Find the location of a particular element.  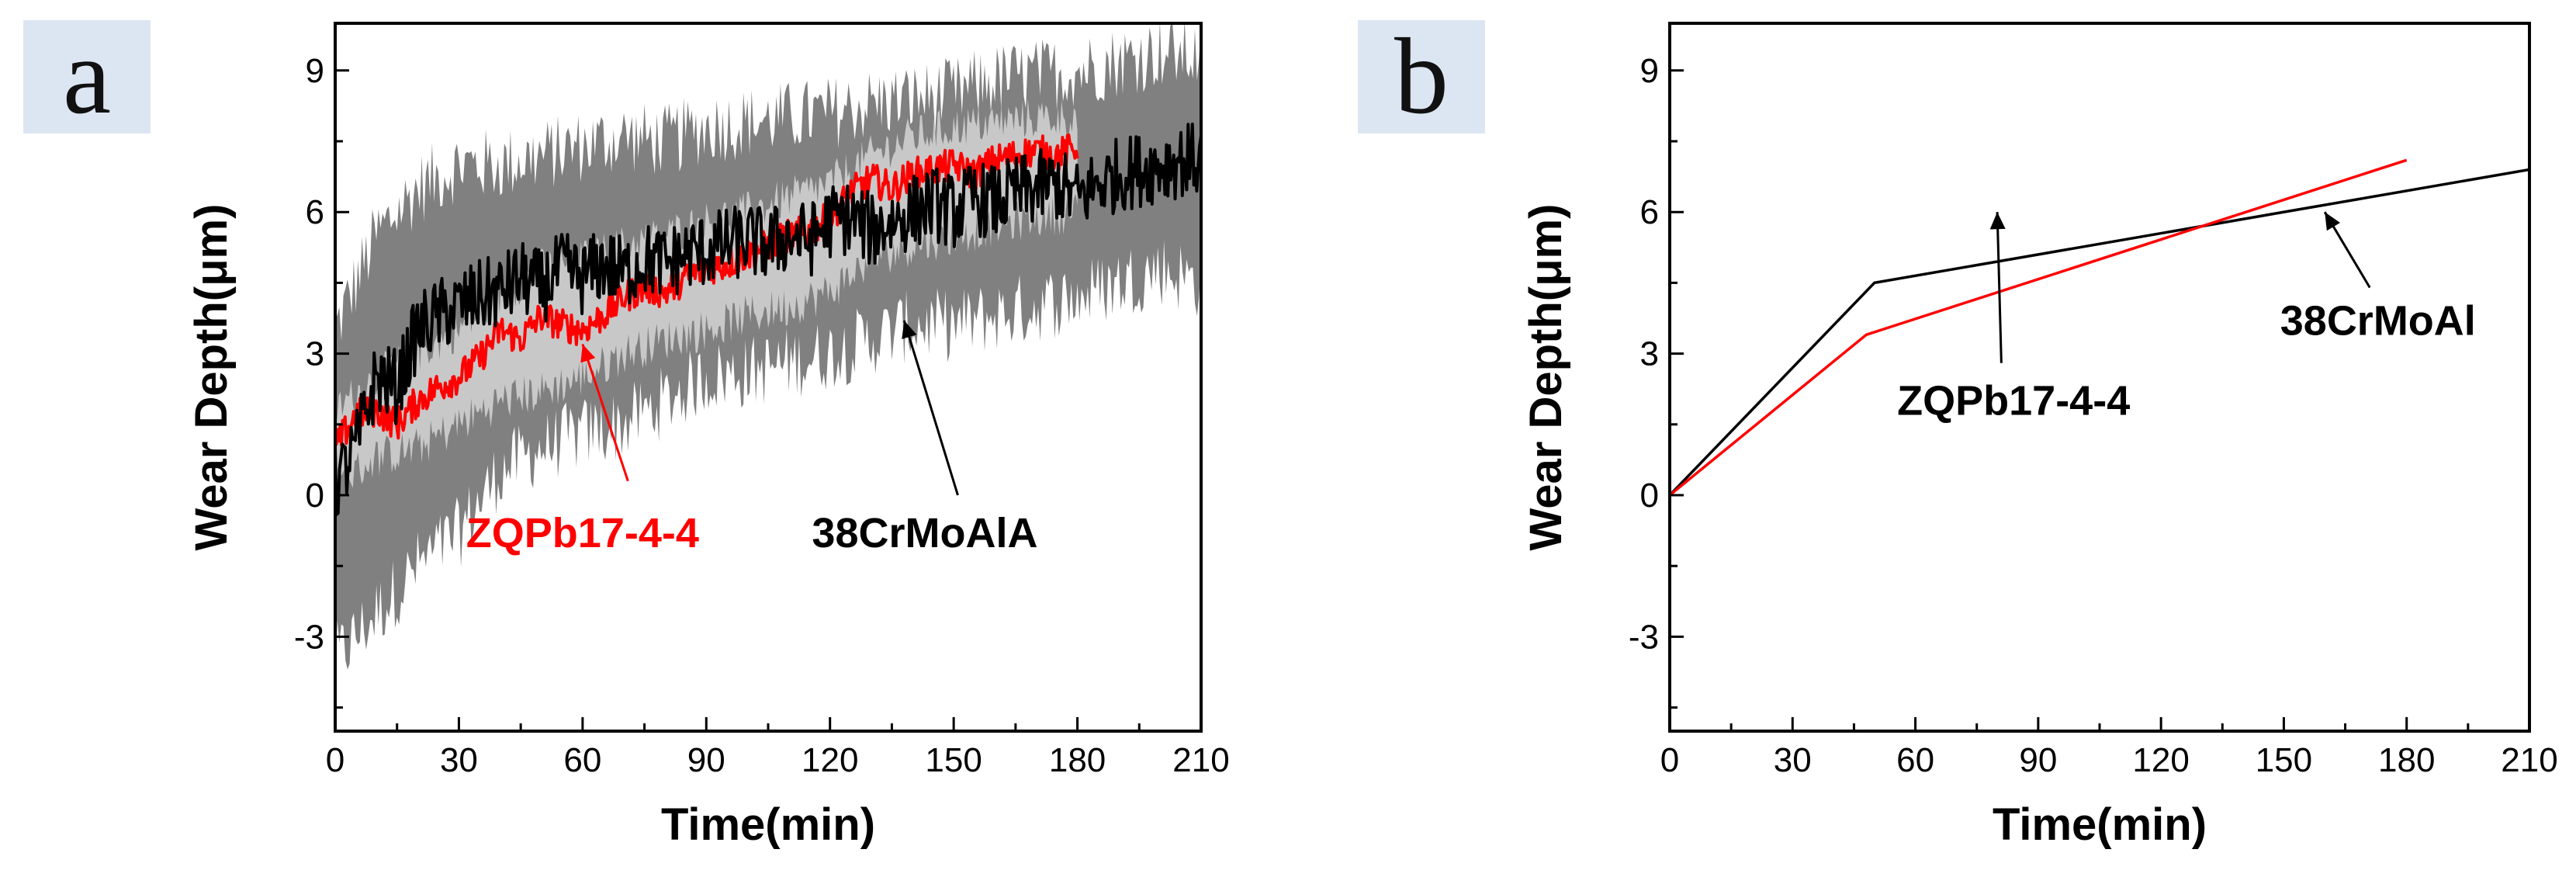

series-line-38crmoal is located at coordinates (2099, 332).